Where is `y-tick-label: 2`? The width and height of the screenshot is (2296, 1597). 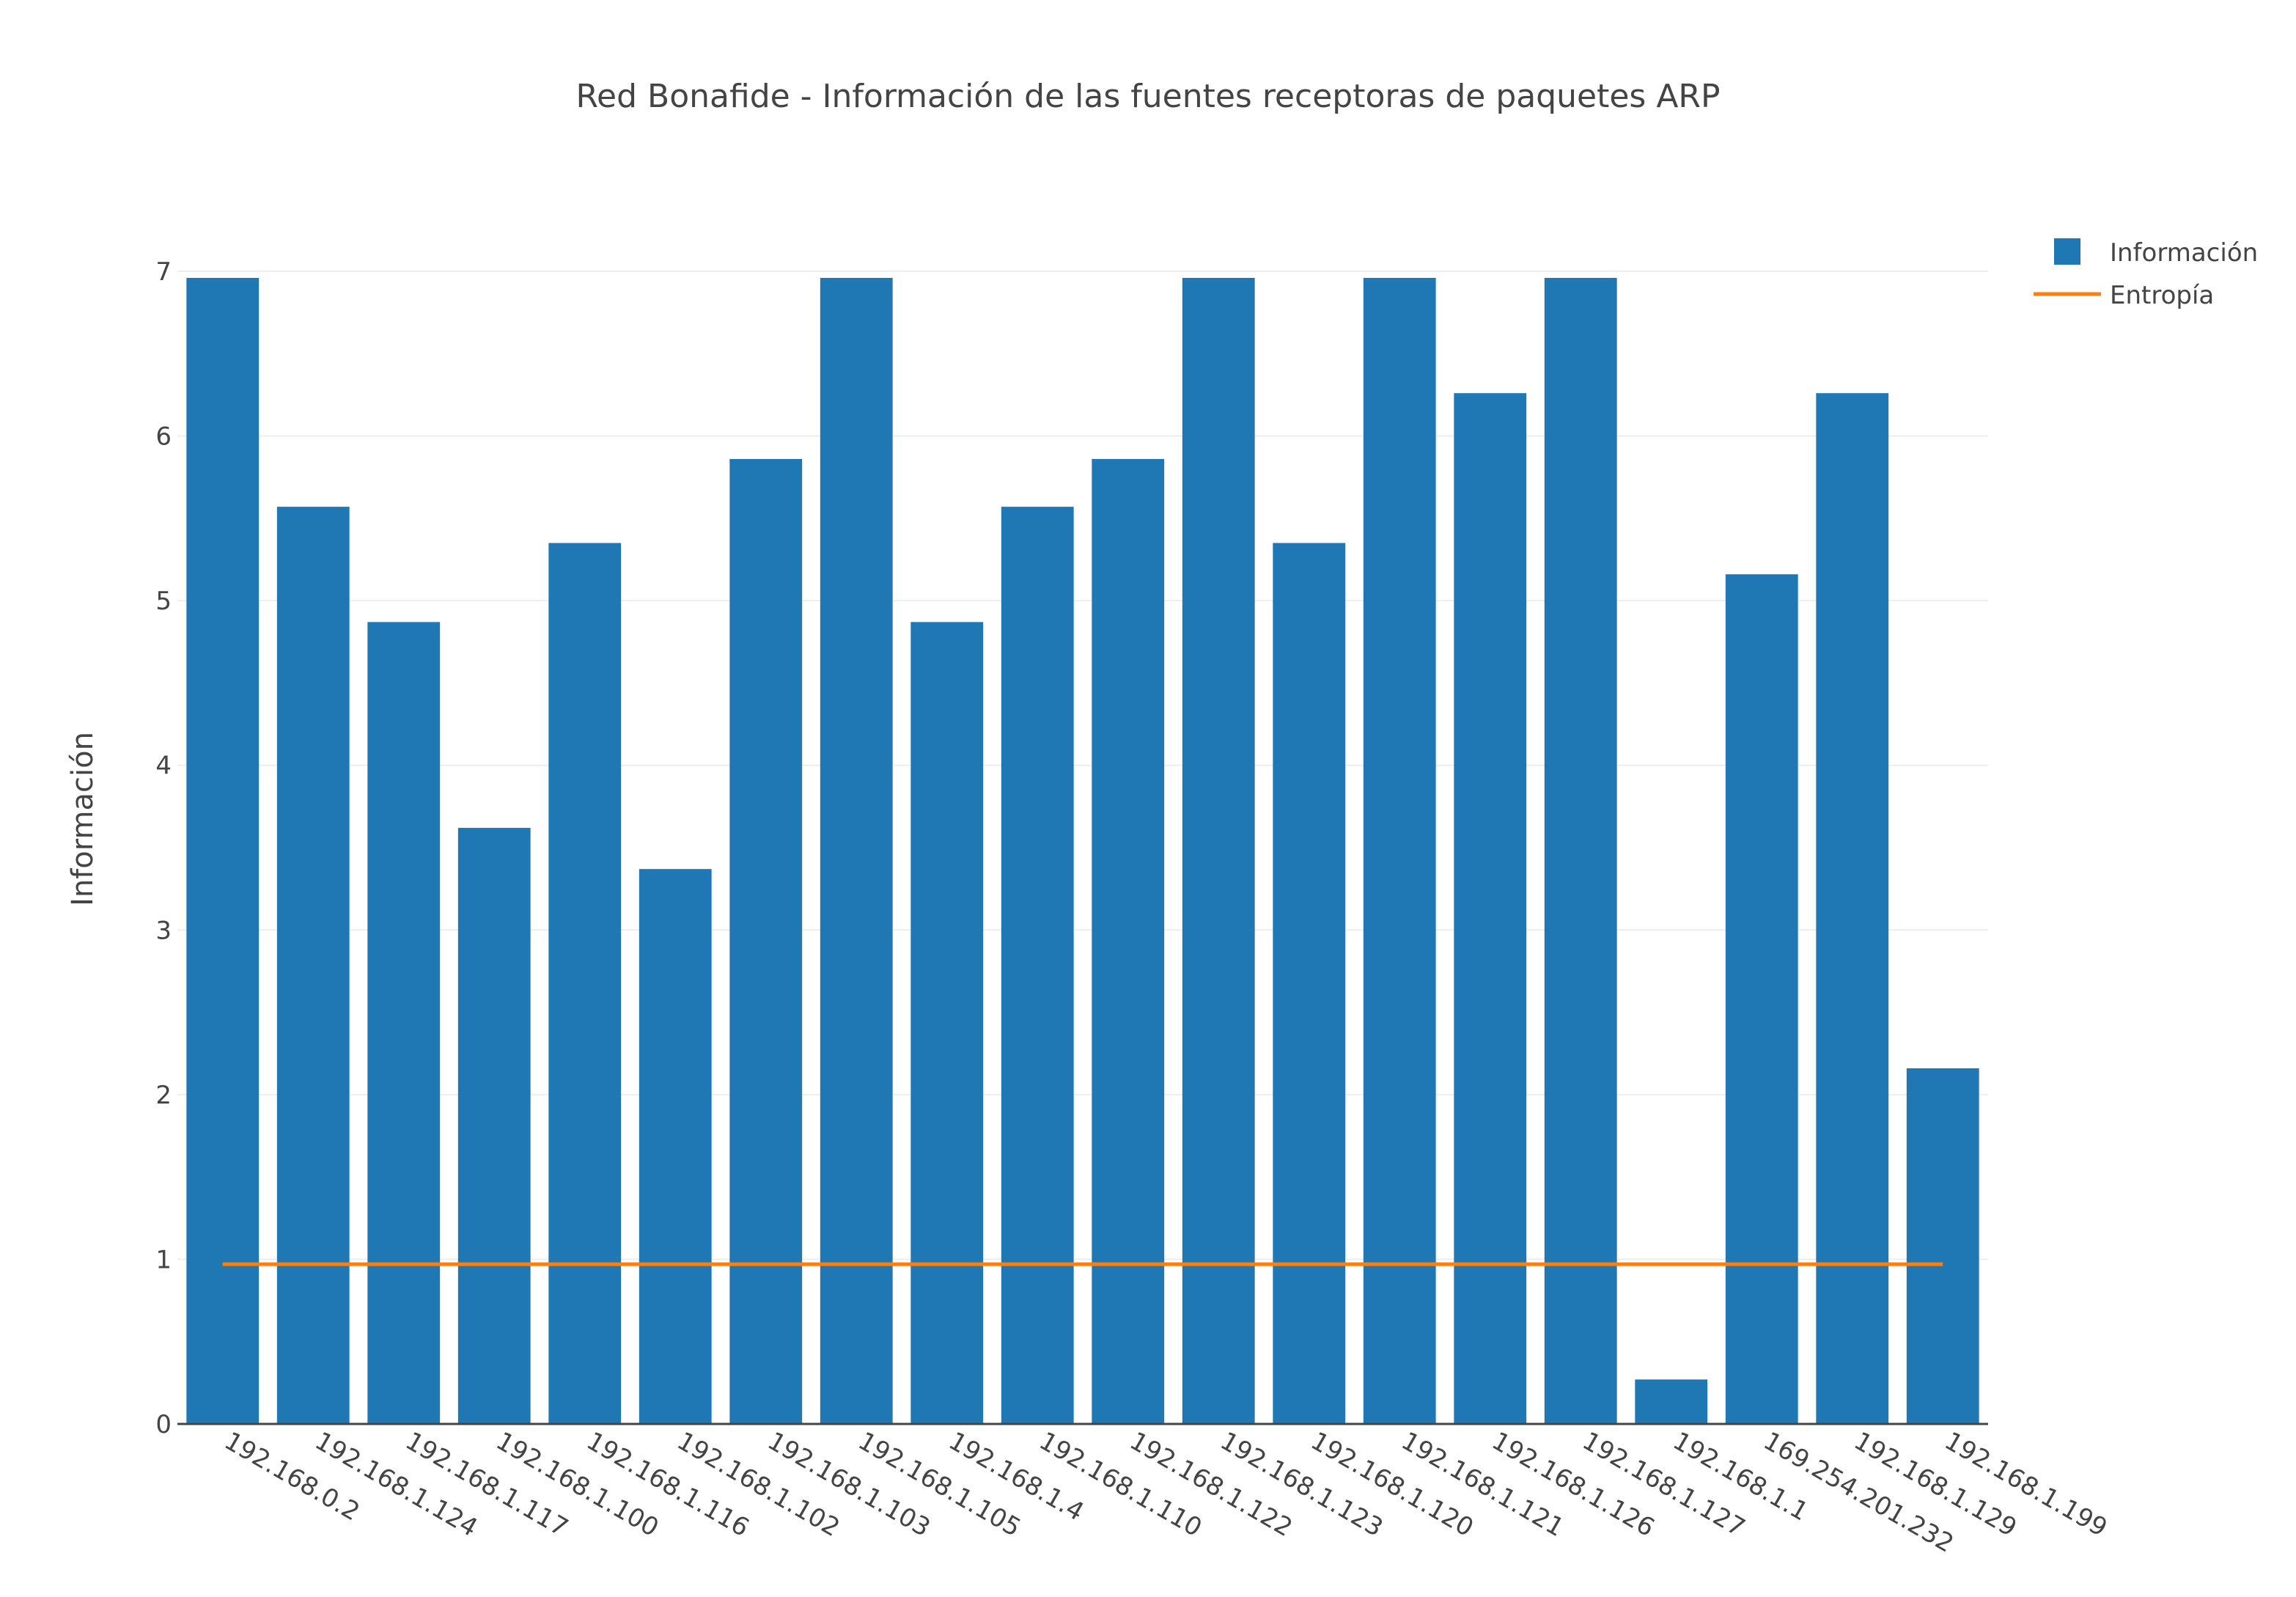 y-tick-label: 2 is located at coordinates (163, 1096).